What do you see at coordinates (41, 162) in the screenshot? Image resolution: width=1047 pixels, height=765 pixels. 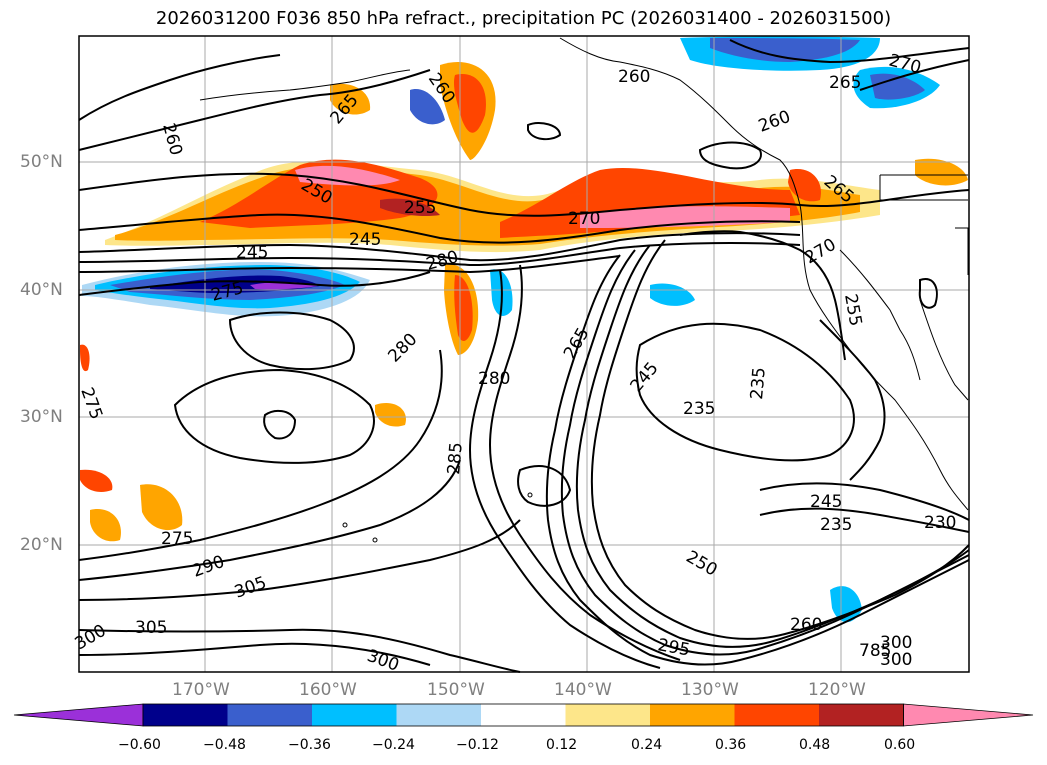 I see `lat-label-50n: 50°N` at bounding box center [41, 162].